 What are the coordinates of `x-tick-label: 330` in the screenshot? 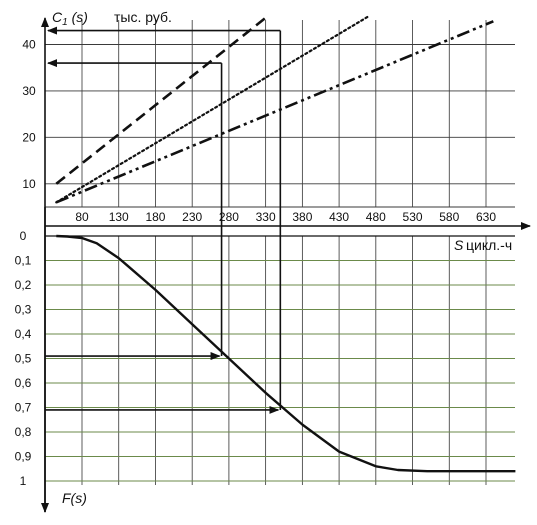 It's located at (266, 217).